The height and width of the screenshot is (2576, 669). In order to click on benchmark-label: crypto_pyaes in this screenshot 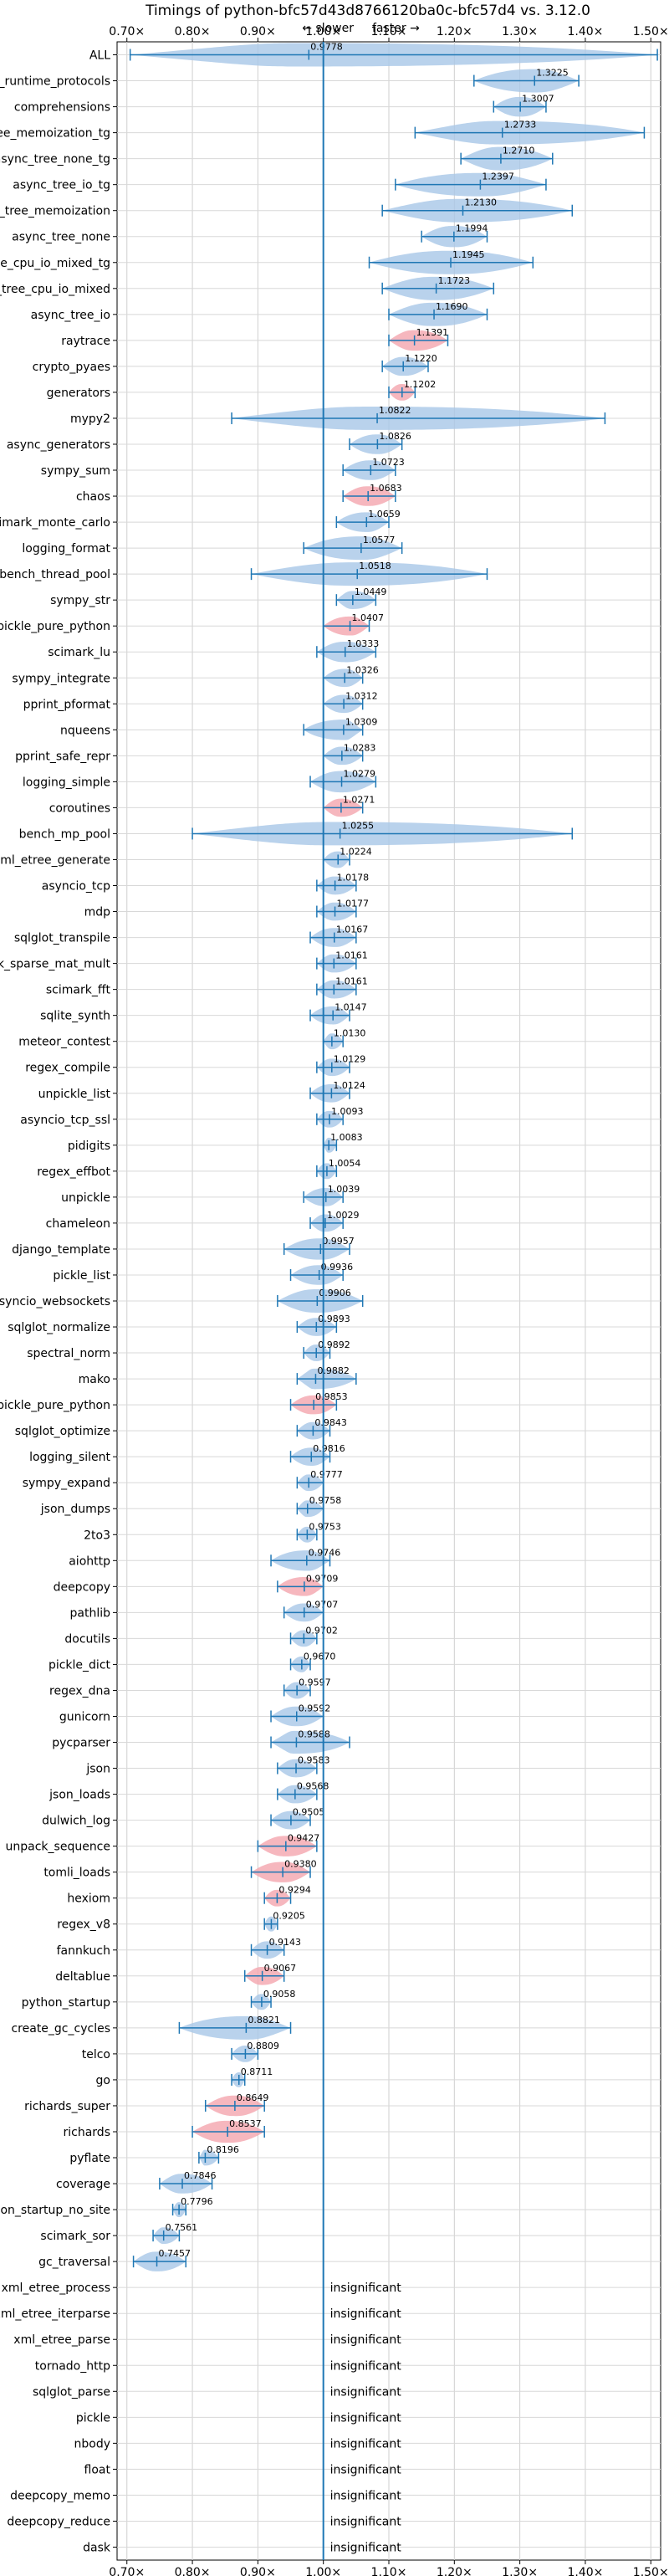, I will do `click(72, 368)`.